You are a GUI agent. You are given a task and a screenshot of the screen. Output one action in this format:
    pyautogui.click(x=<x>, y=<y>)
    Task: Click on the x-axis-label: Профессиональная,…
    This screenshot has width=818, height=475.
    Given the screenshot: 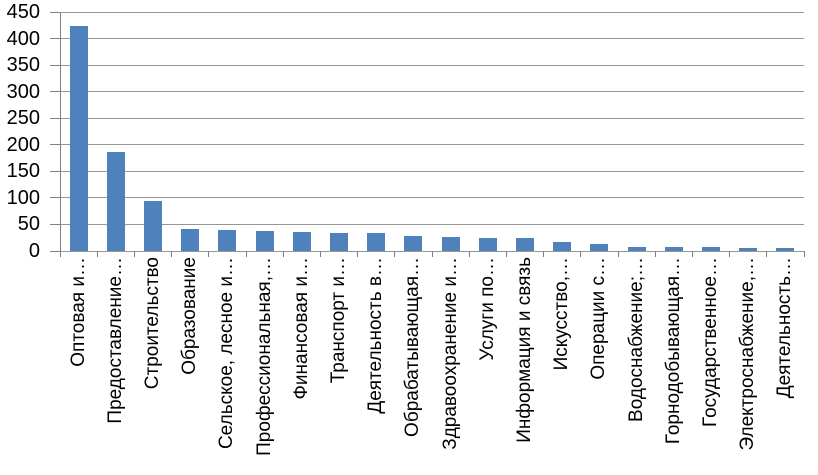 What is the action you would take?
    pyautogui.click(x=264, y=356)
    